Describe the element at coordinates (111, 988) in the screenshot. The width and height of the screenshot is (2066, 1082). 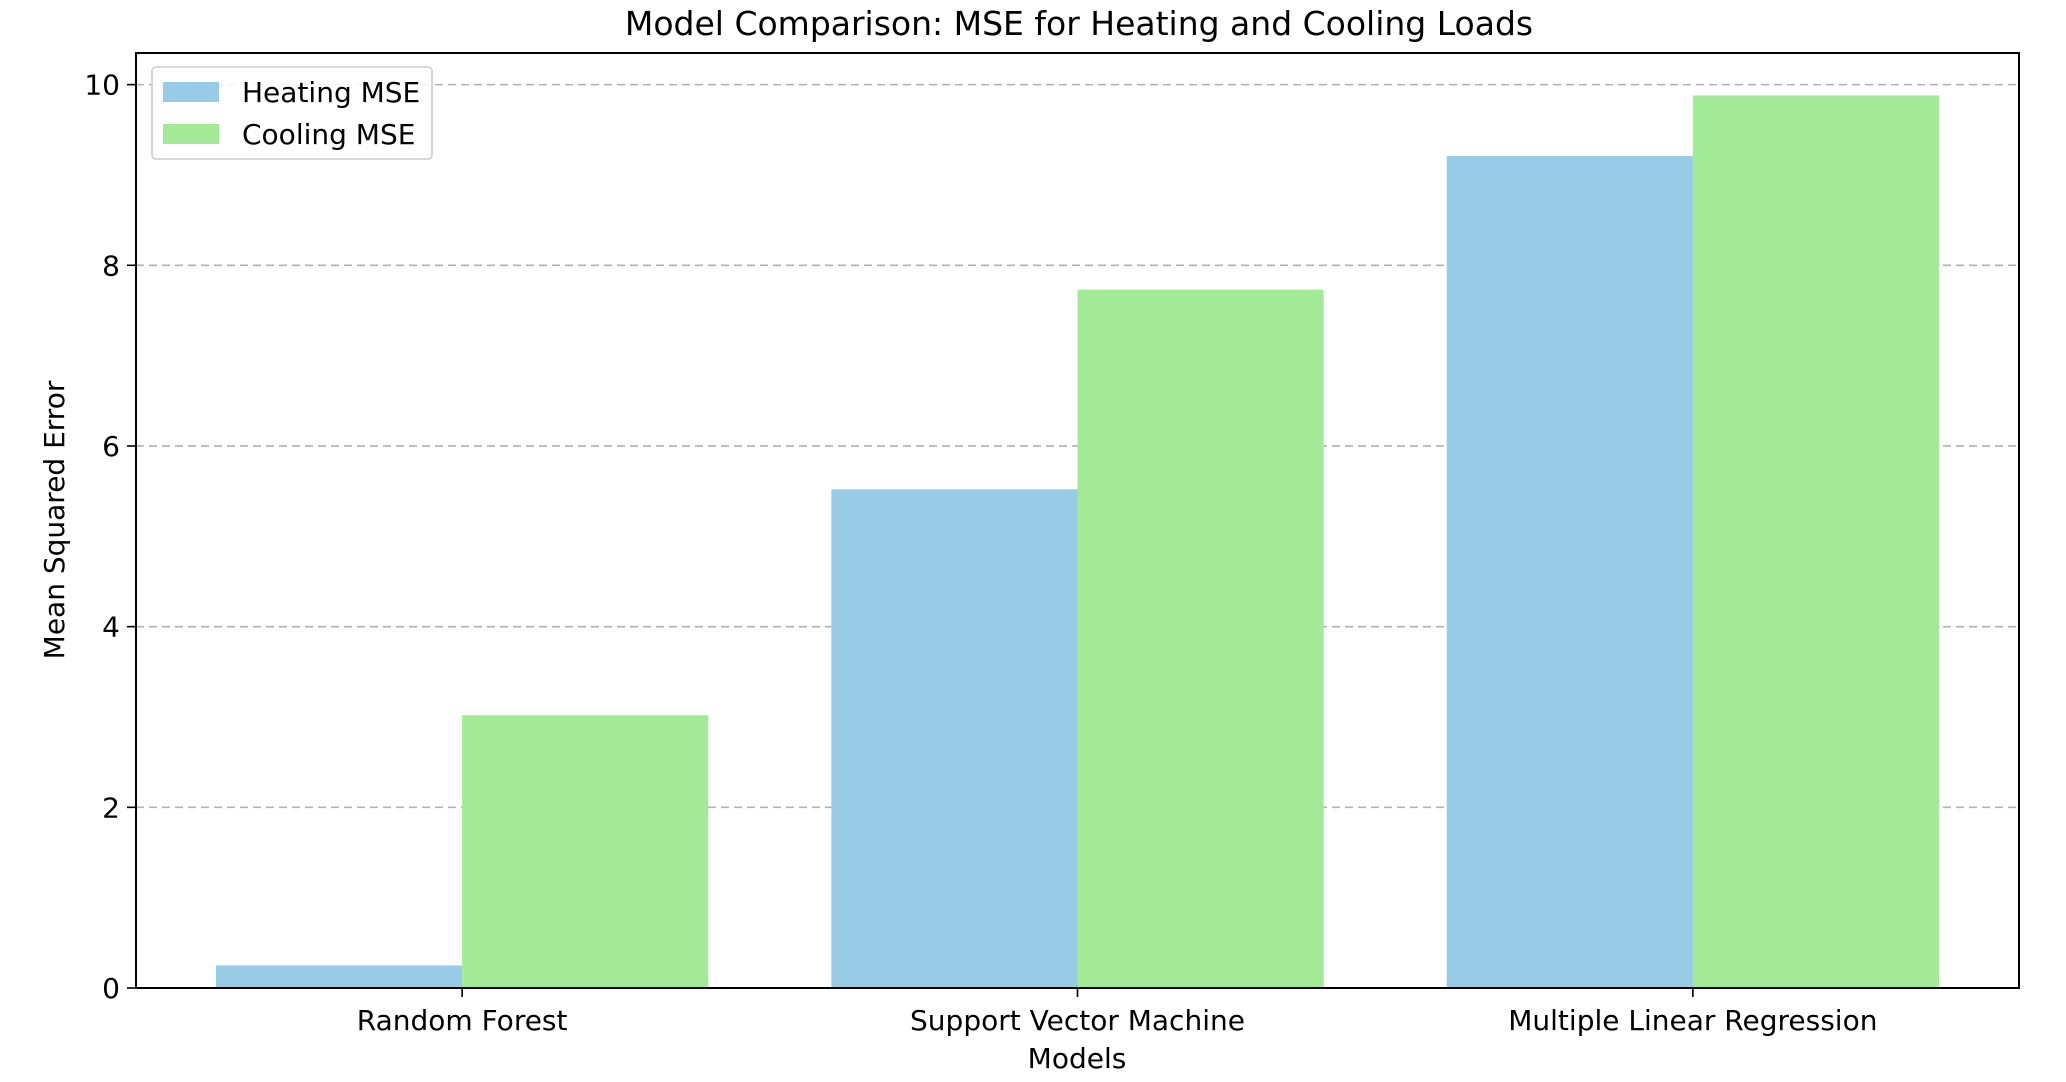
I see `y-tick-label: 0` at that location.